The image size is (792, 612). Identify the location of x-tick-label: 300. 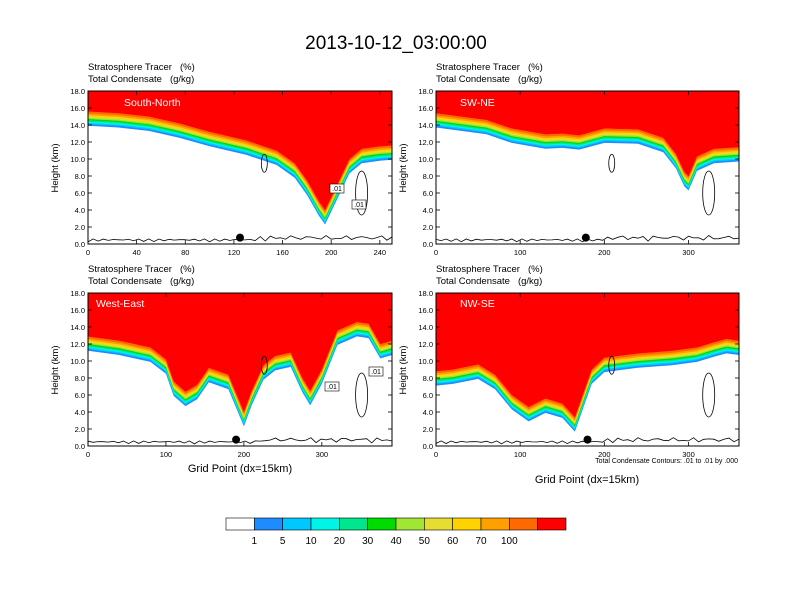
(322, 454).